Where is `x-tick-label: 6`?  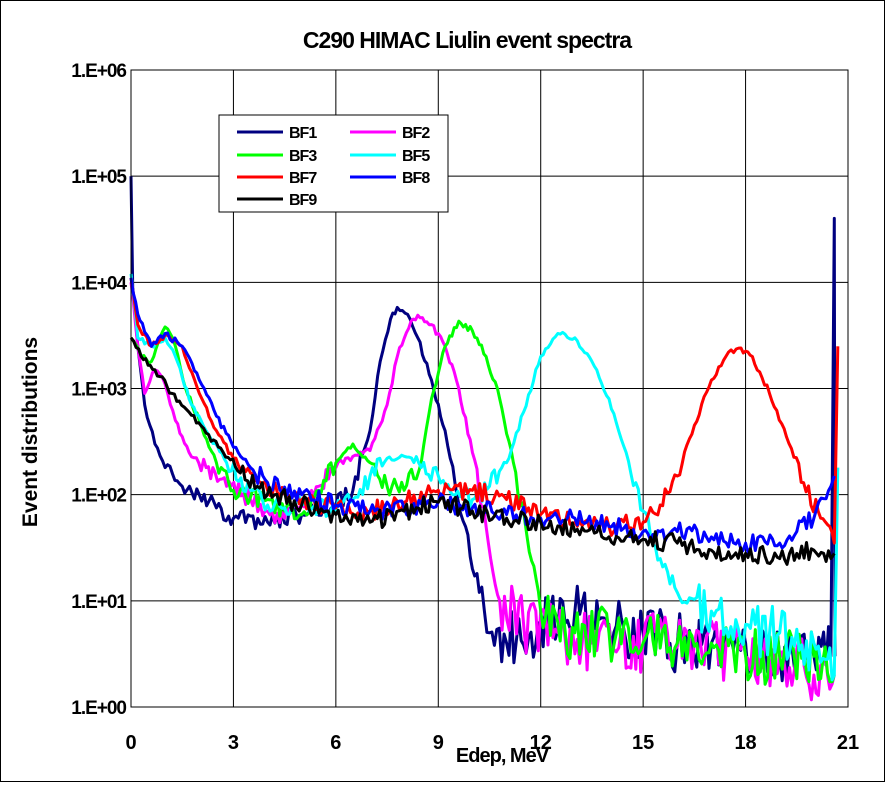
x-tick-label: 6 is located at coordinates (335, 743).